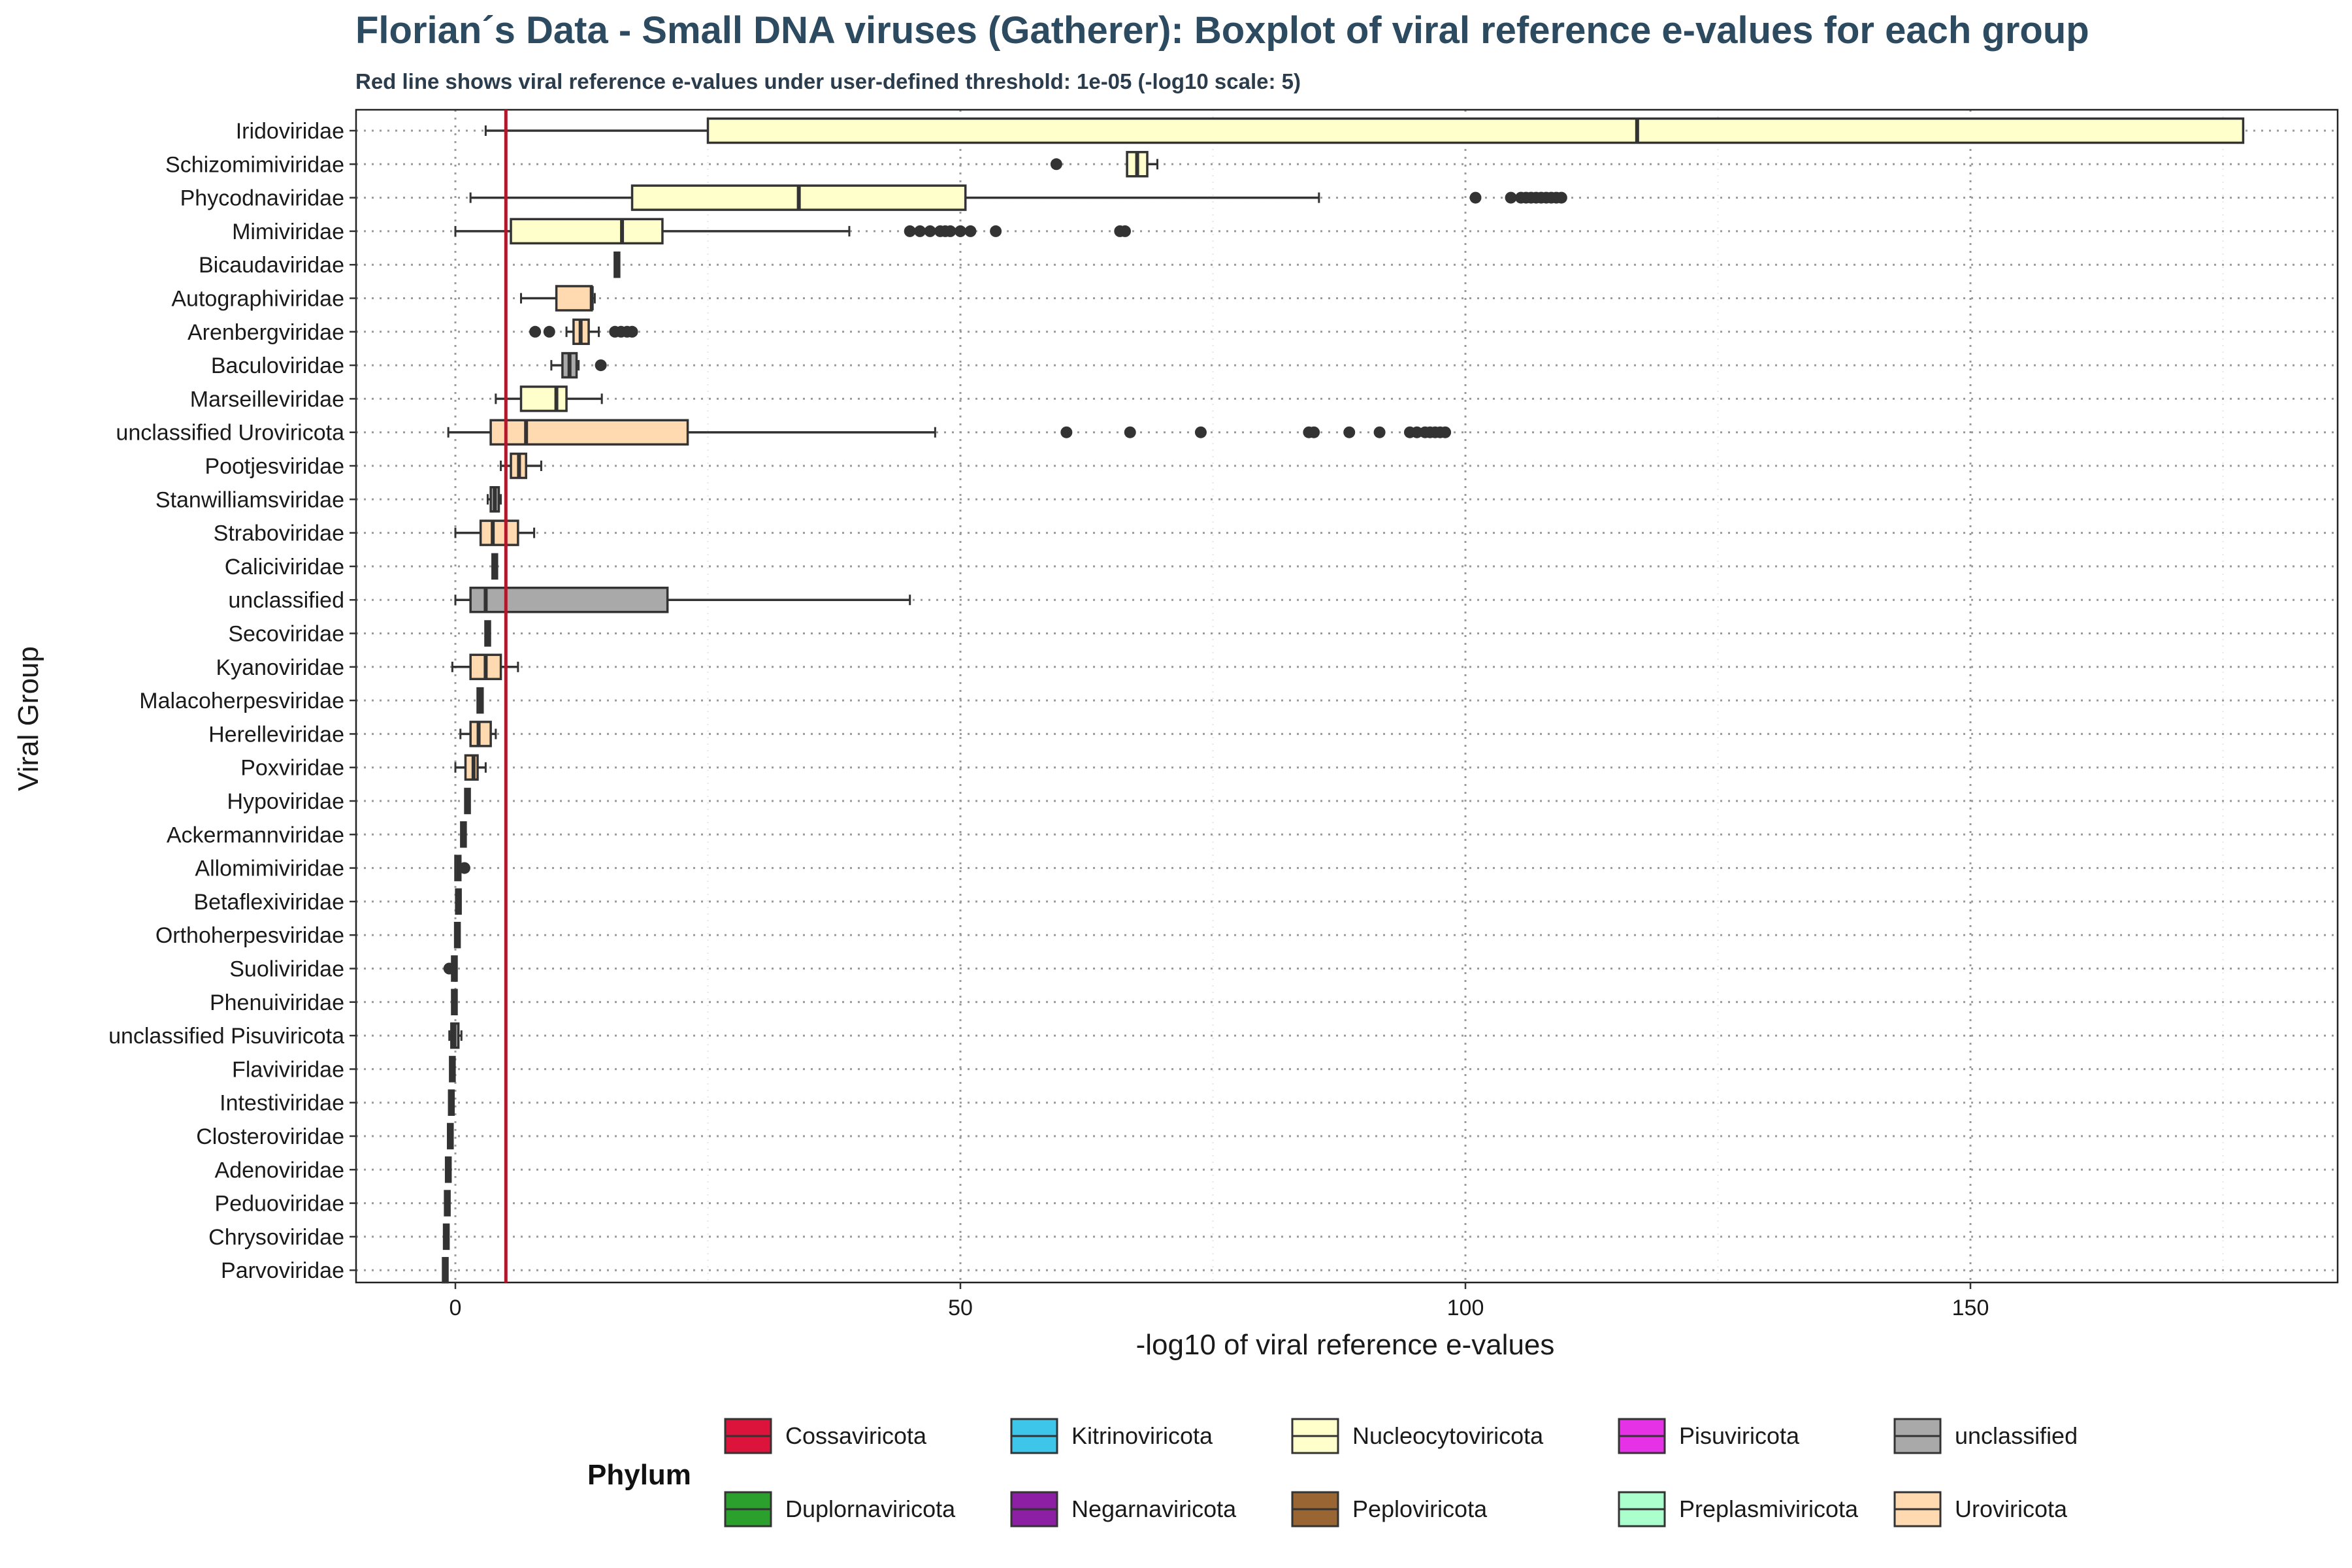 The width and height of the screenshot is (2352, 1568). Describe the element at coordinates (279, 533) in the screenshot. I see `y-tick-label: Straboviridae` at that location.